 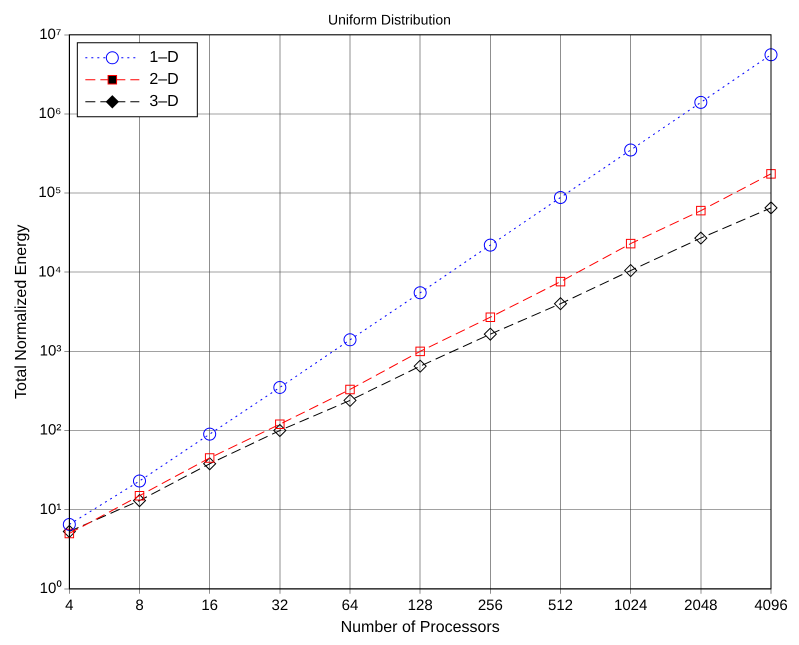 What do you see at coordinates (51, 430) in the screenshot?
I see `y-tick-label: 10²` at bounding box center [51, 430].